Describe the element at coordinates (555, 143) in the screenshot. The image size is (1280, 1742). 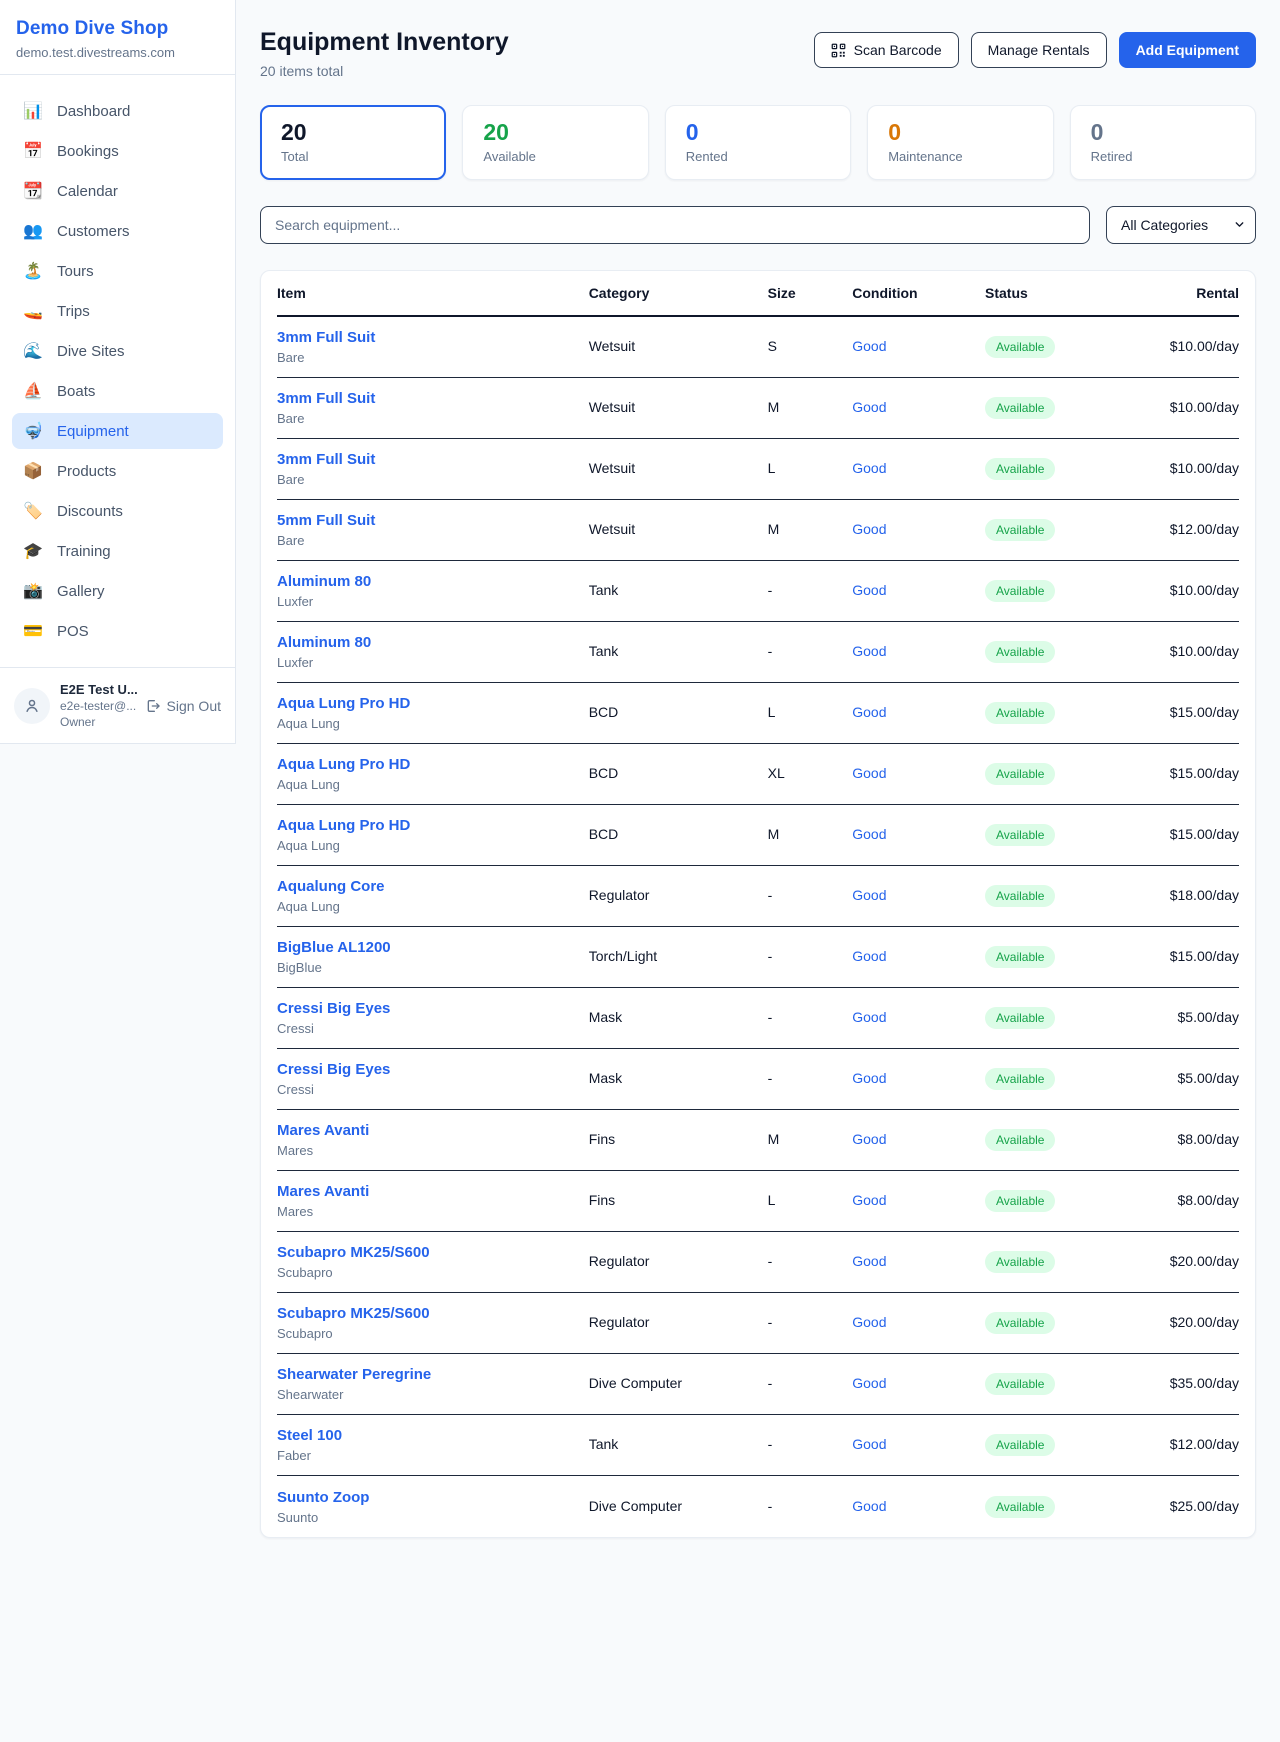
I see `stat-card-available: 20 Available` at that location.